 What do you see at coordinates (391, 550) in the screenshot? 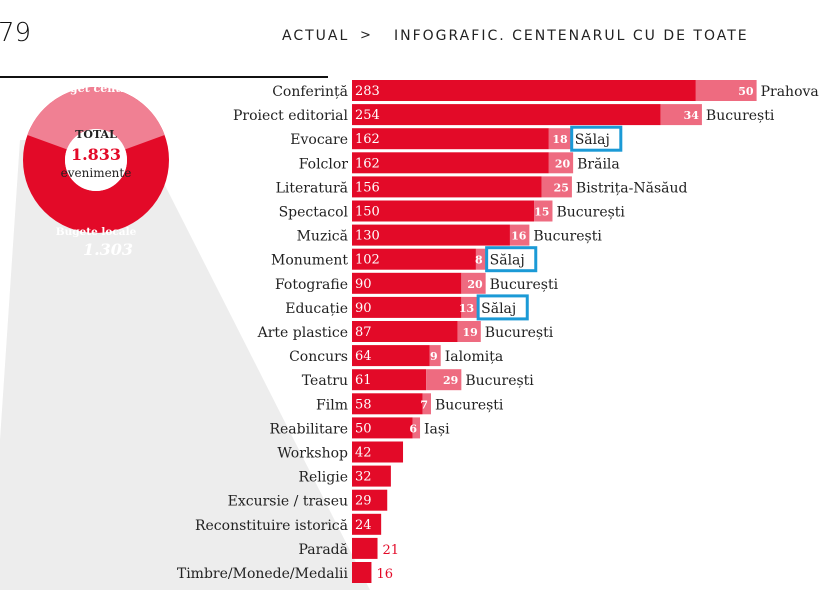
I see `bar-main-value: 21` at bounding box center [391, 550].